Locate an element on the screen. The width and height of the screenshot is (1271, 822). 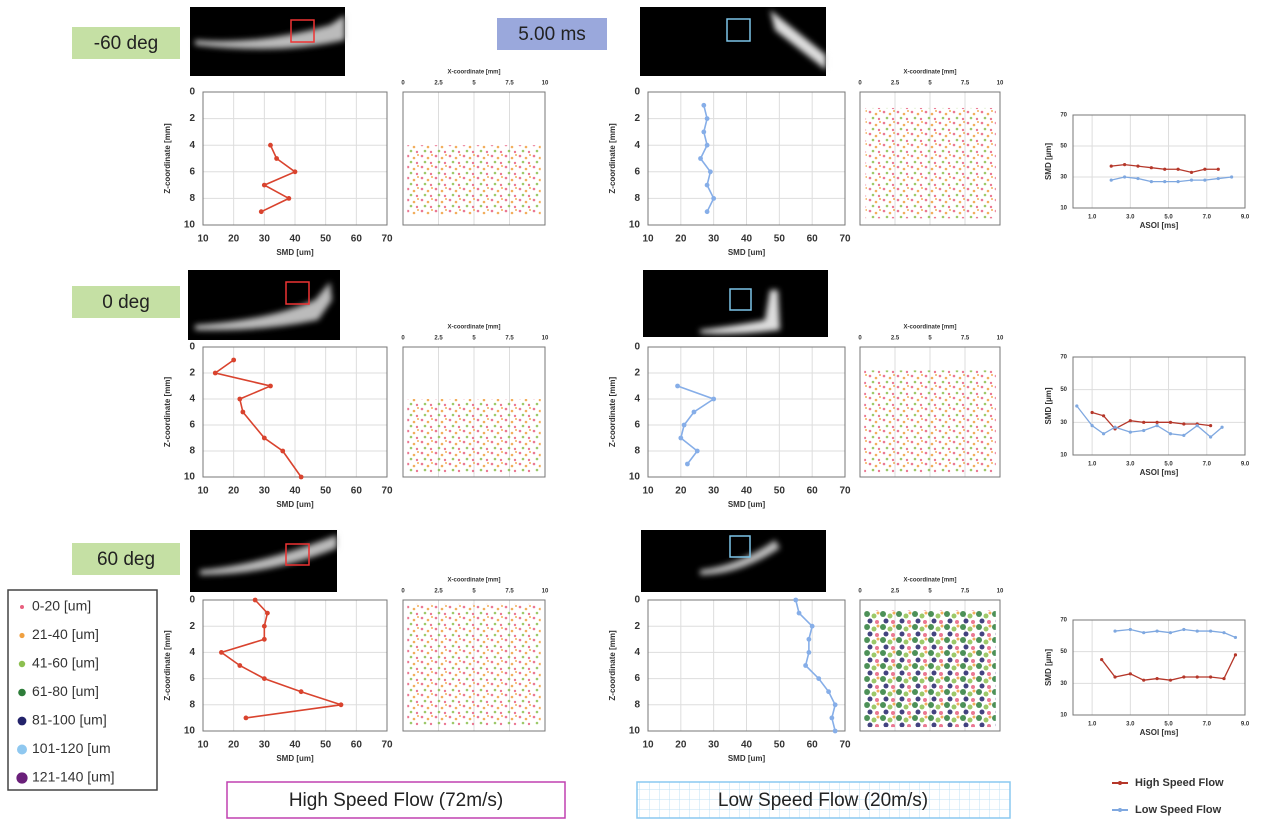
plot-area is located at coordinates (1159, 406).